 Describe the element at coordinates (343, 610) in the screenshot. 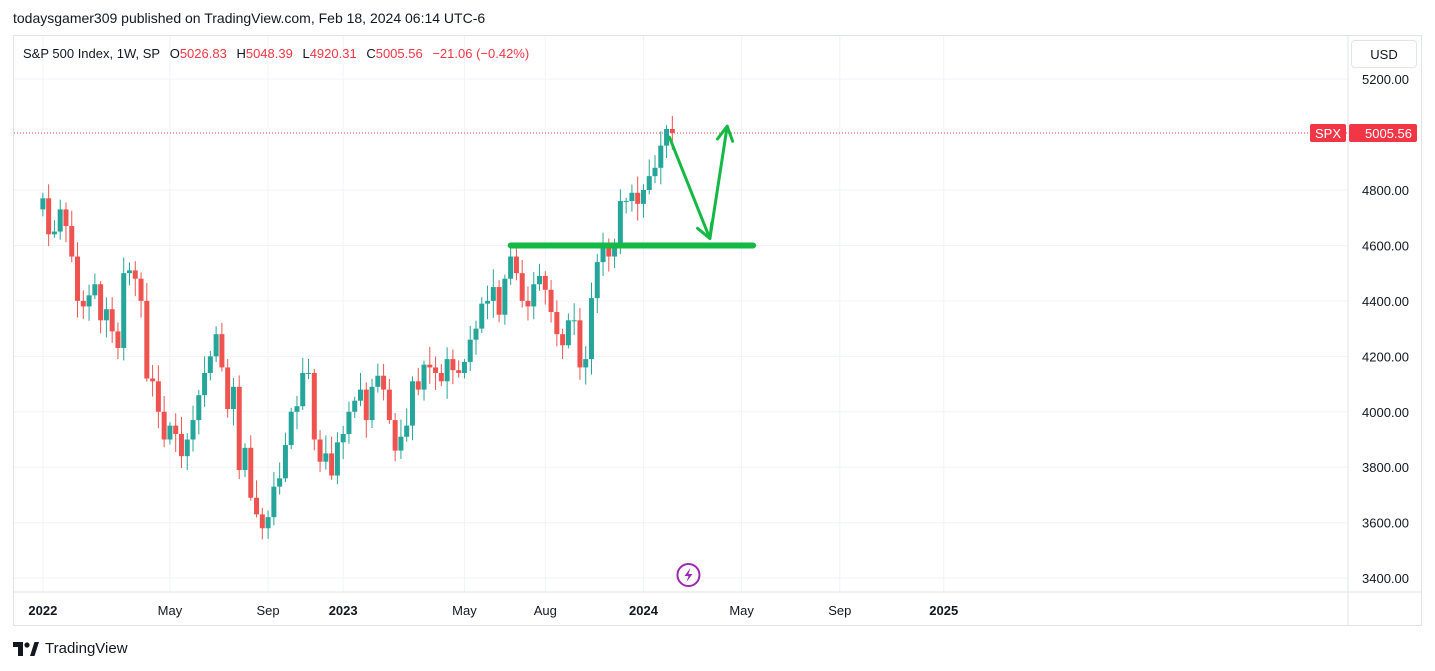

I see `x-tick-label: 2023` at that location.